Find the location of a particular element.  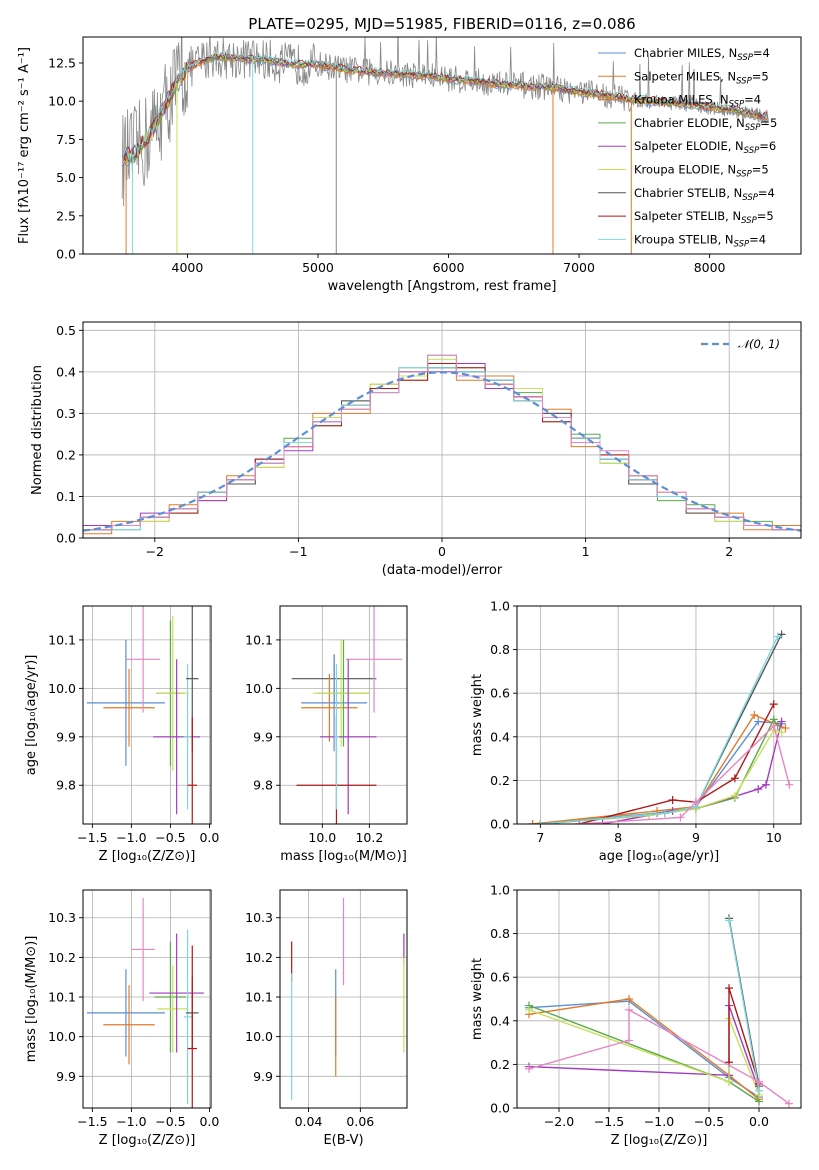

x-tick-label: 8000 is located at coordinates (710, 267).